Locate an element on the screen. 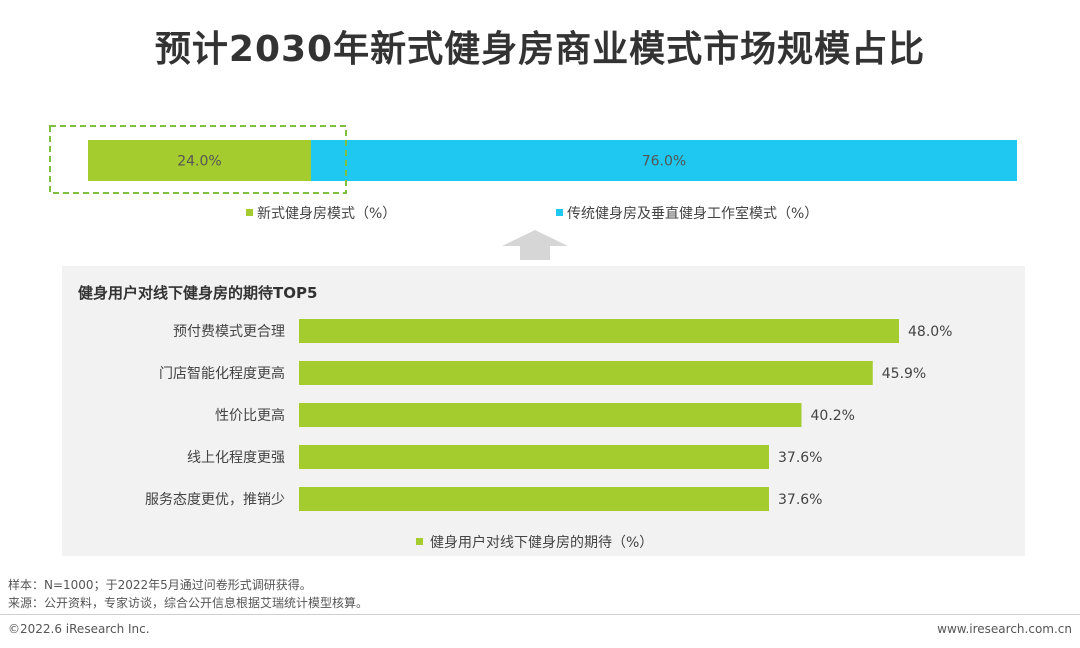 This screenshot has height=648, width=1080. stacked-bar-label-1: 24.0% is located at coordinates (199, 162).